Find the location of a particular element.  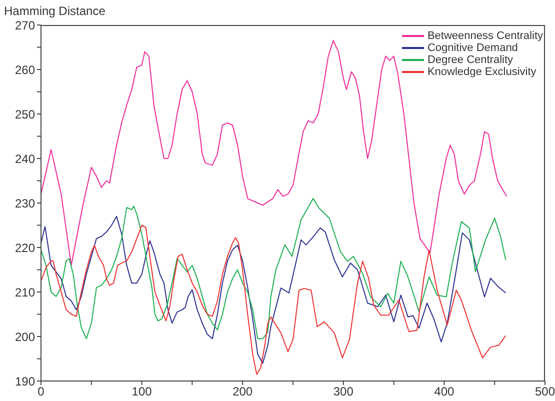

y-tick-label: 270 is located at coordinates (25, 25).